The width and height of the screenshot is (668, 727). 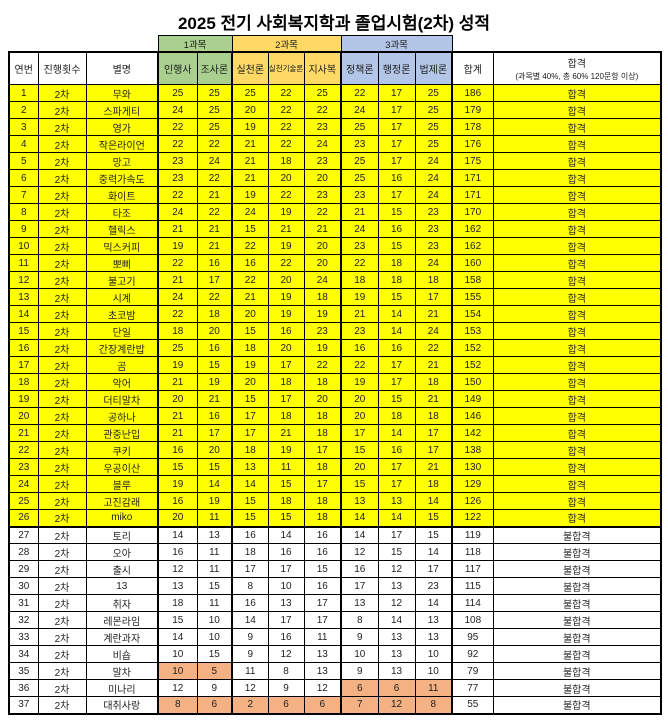 I want to click on cell-total: 122, so click(x=472, y=518).